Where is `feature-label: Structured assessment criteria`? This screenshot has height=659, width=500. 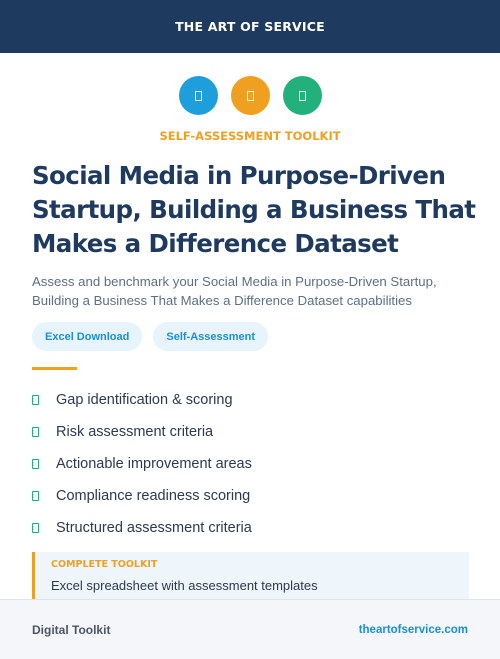
feature-label: Structured assessment criteria is located at coordinates (154, 528).